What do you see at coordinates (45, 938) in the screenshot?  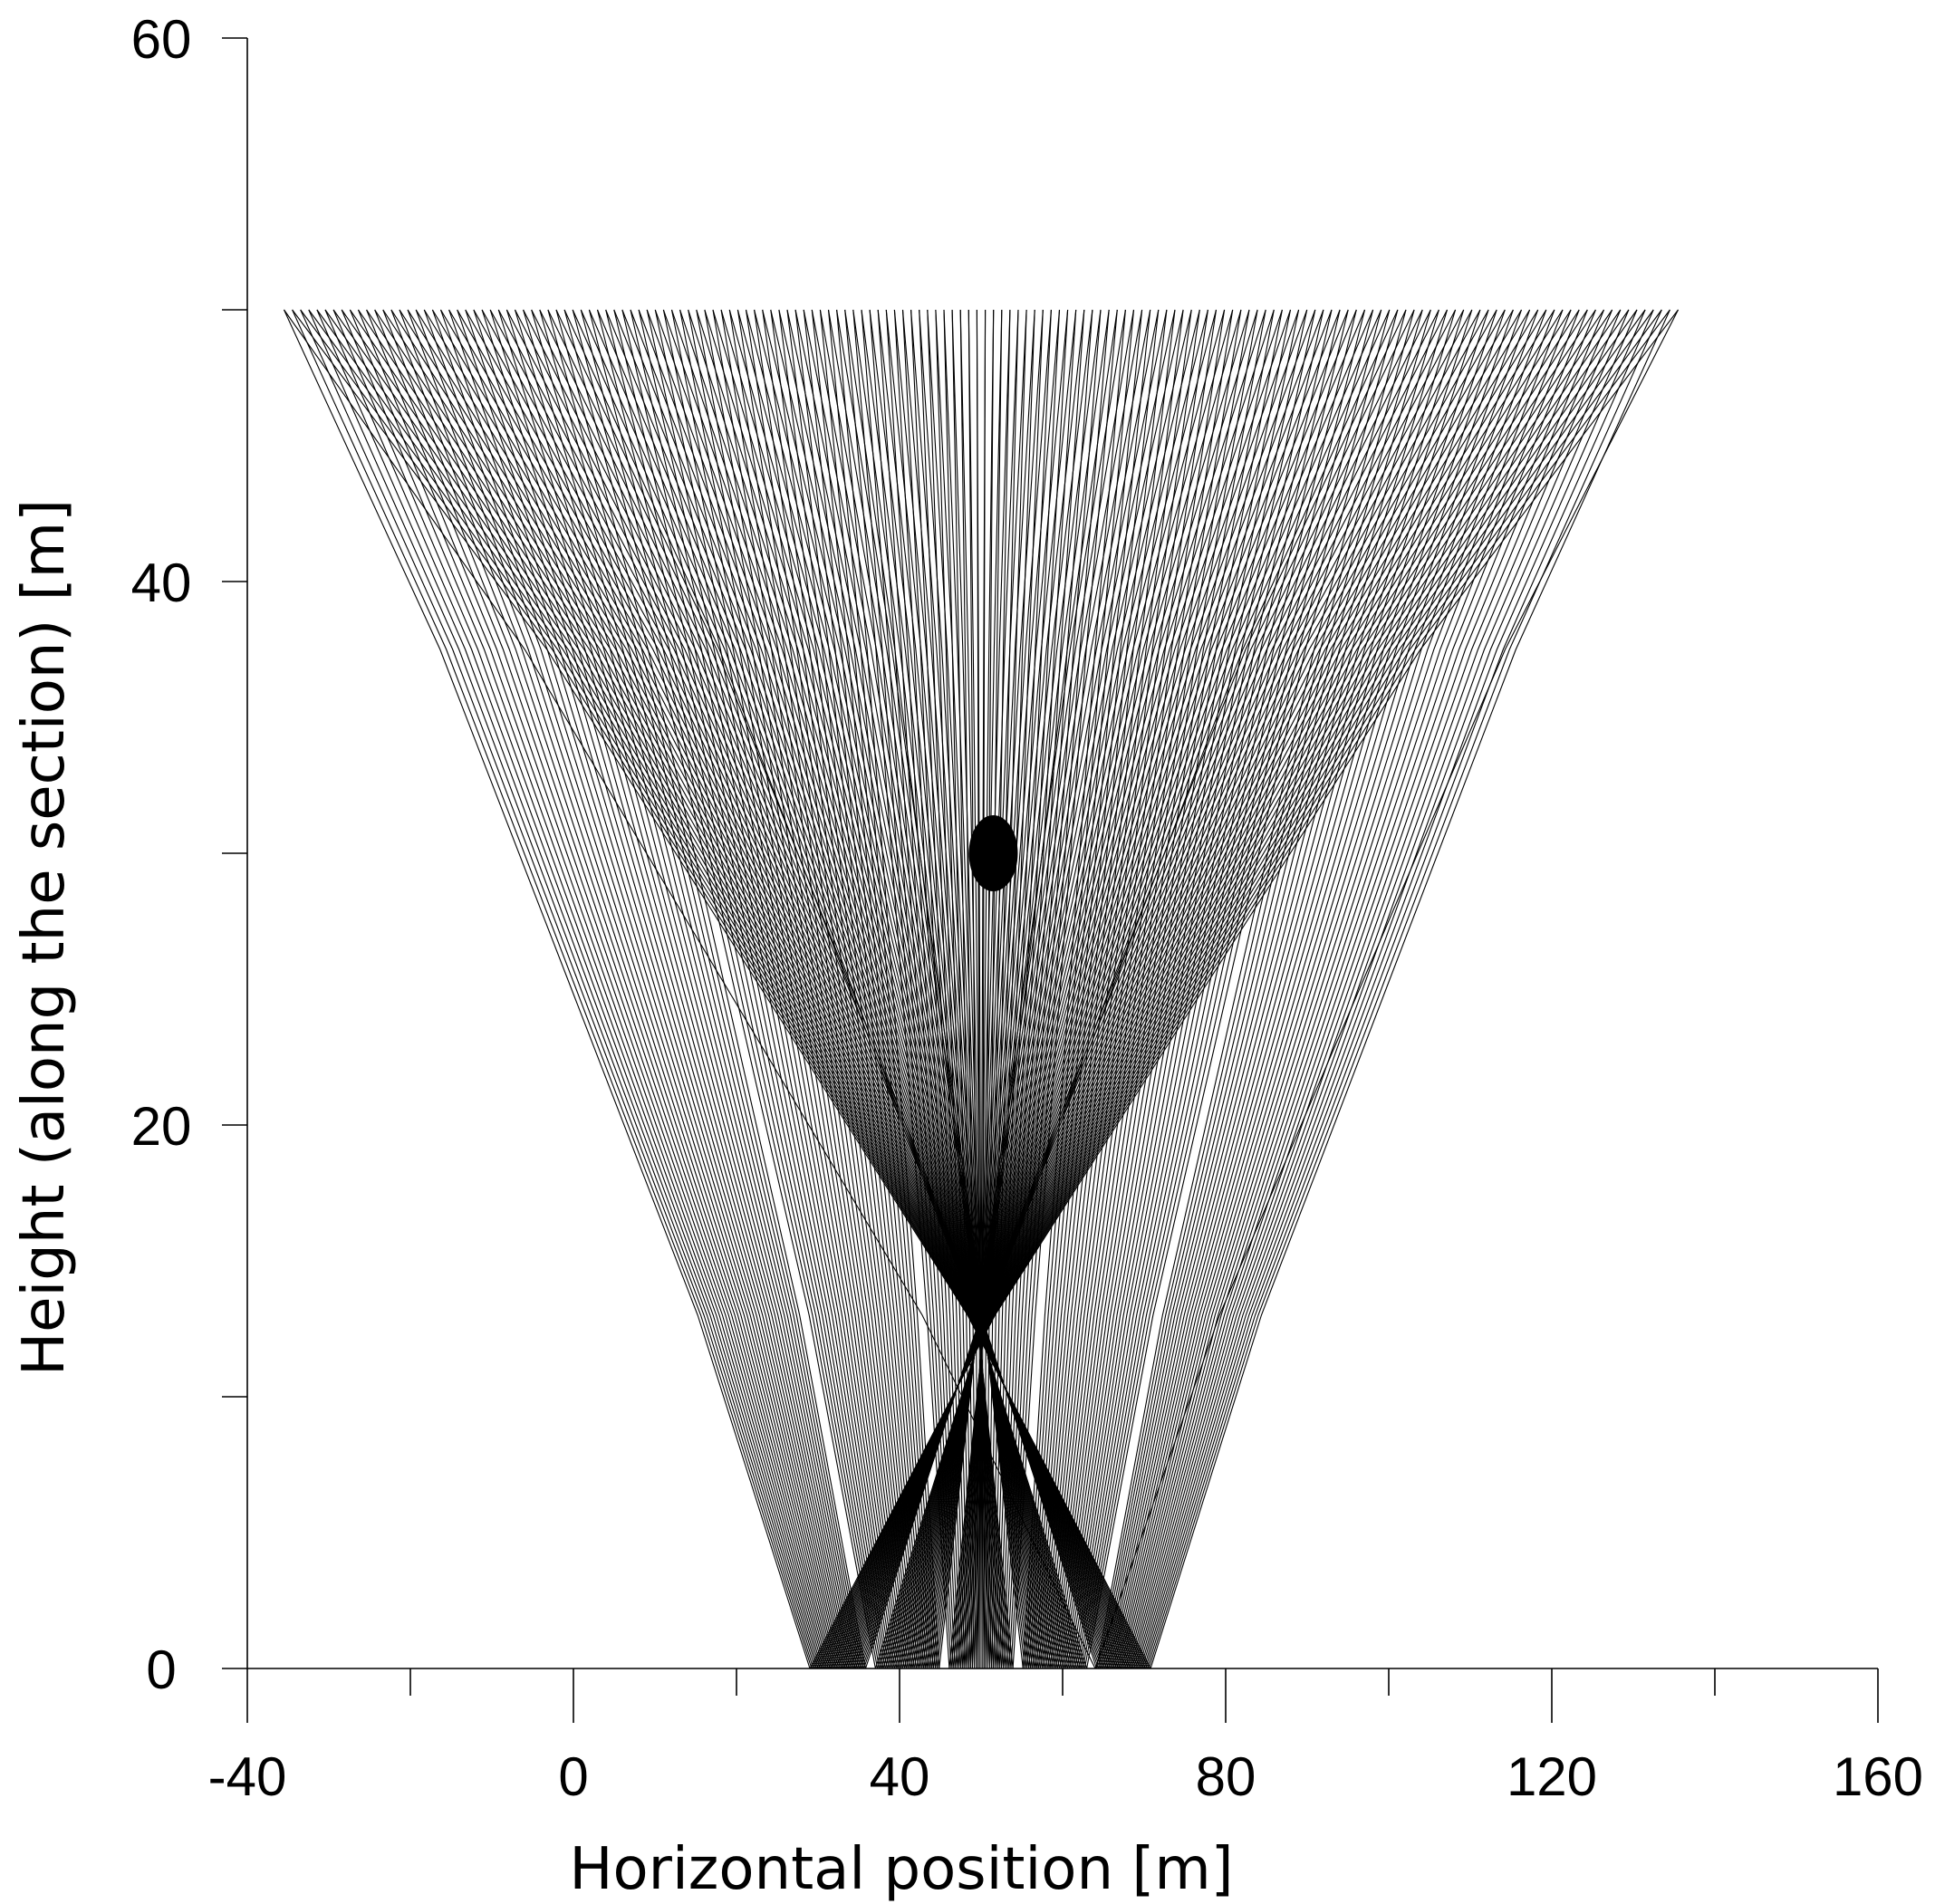 I see `y-axis-title: Height (along the section) [m]` at bounding box center [45, 938].